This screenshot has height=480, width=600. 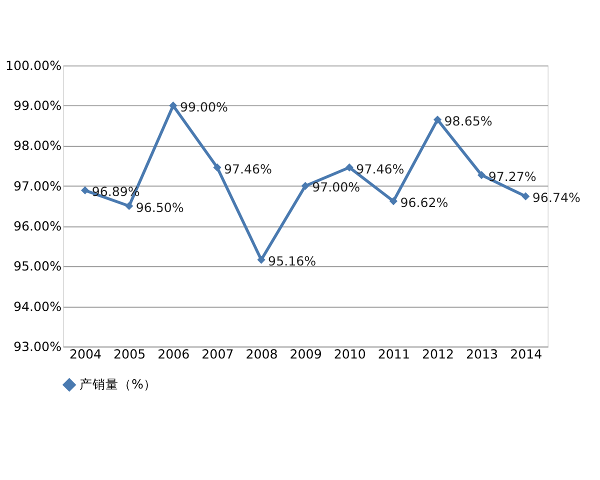 What do you see at coordinates (306, 354) in the screenshot?
I see `x-tick-label: 2009` at bounding box center [306, 354].